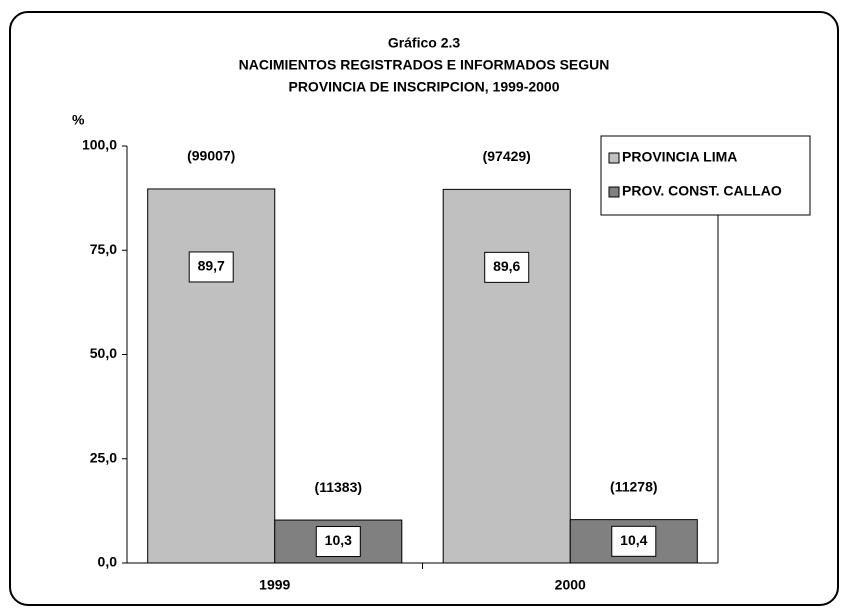 This screenshot has height=614, width=848. What do you see at coordinates (108, 562) in the screenshot?
I see `y-tick-label: 0,0` at bounding box center [108, 562].